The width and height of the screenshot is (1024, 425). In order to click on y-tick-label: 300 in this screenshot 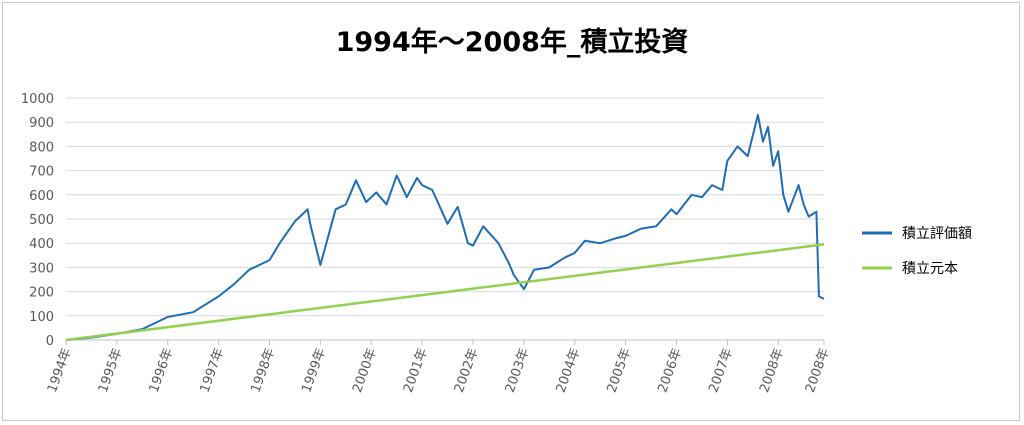, I will do `click(41, 268)`.